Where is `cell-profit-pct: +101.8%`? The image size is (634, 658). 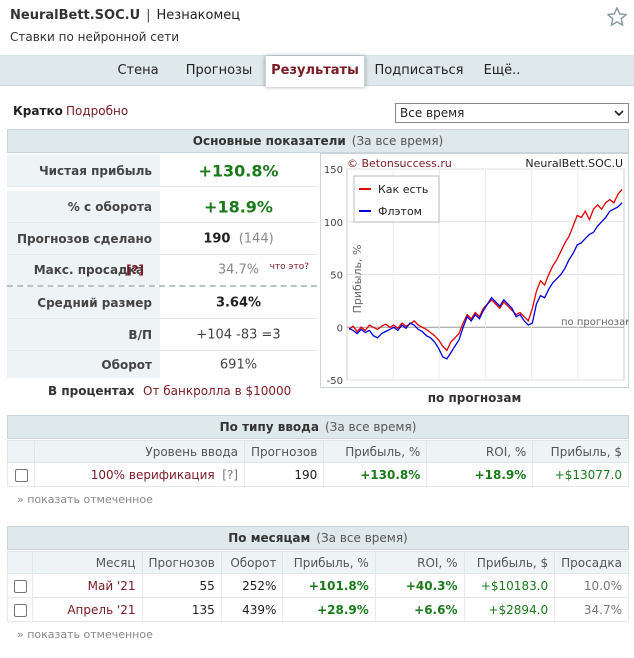 cell-profit-pct: +101.8% is located at coordinates (329, 585).